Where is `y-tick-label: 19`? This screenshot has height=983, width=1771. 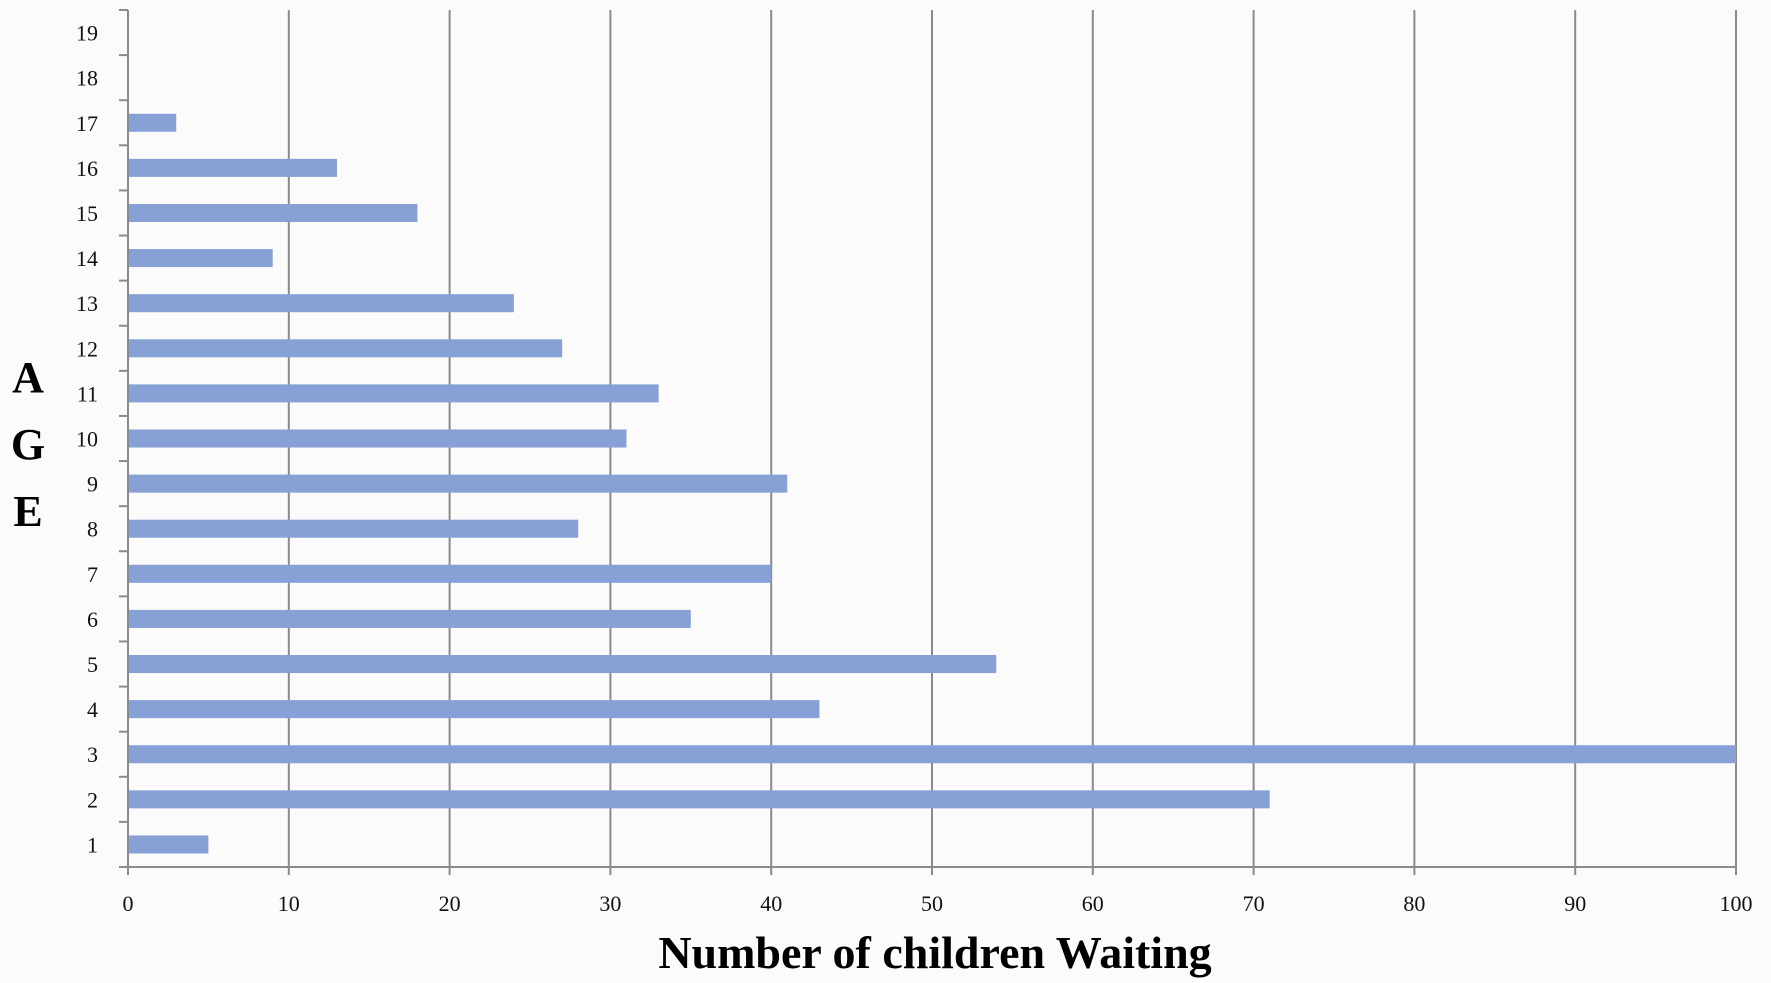 y-tick-label: 19 is located at coordinates (87, 33).